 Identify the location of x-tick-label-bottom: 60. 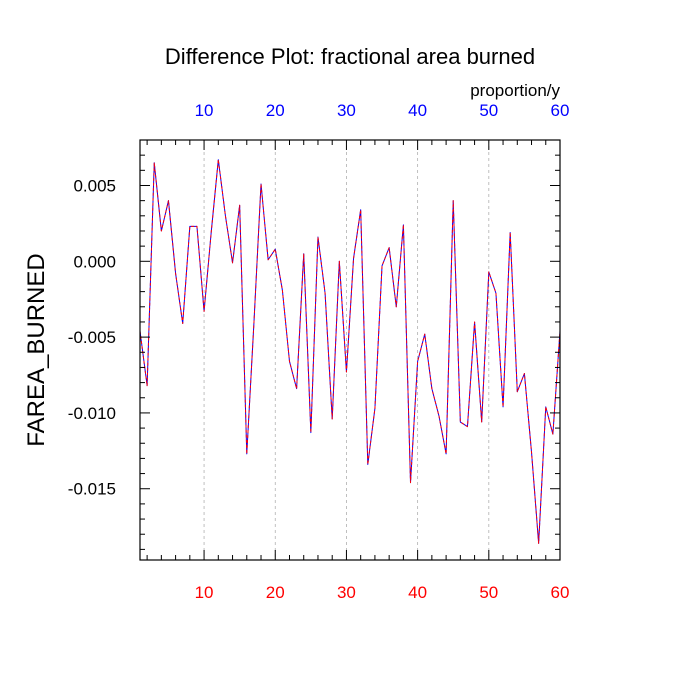
(560, 592).